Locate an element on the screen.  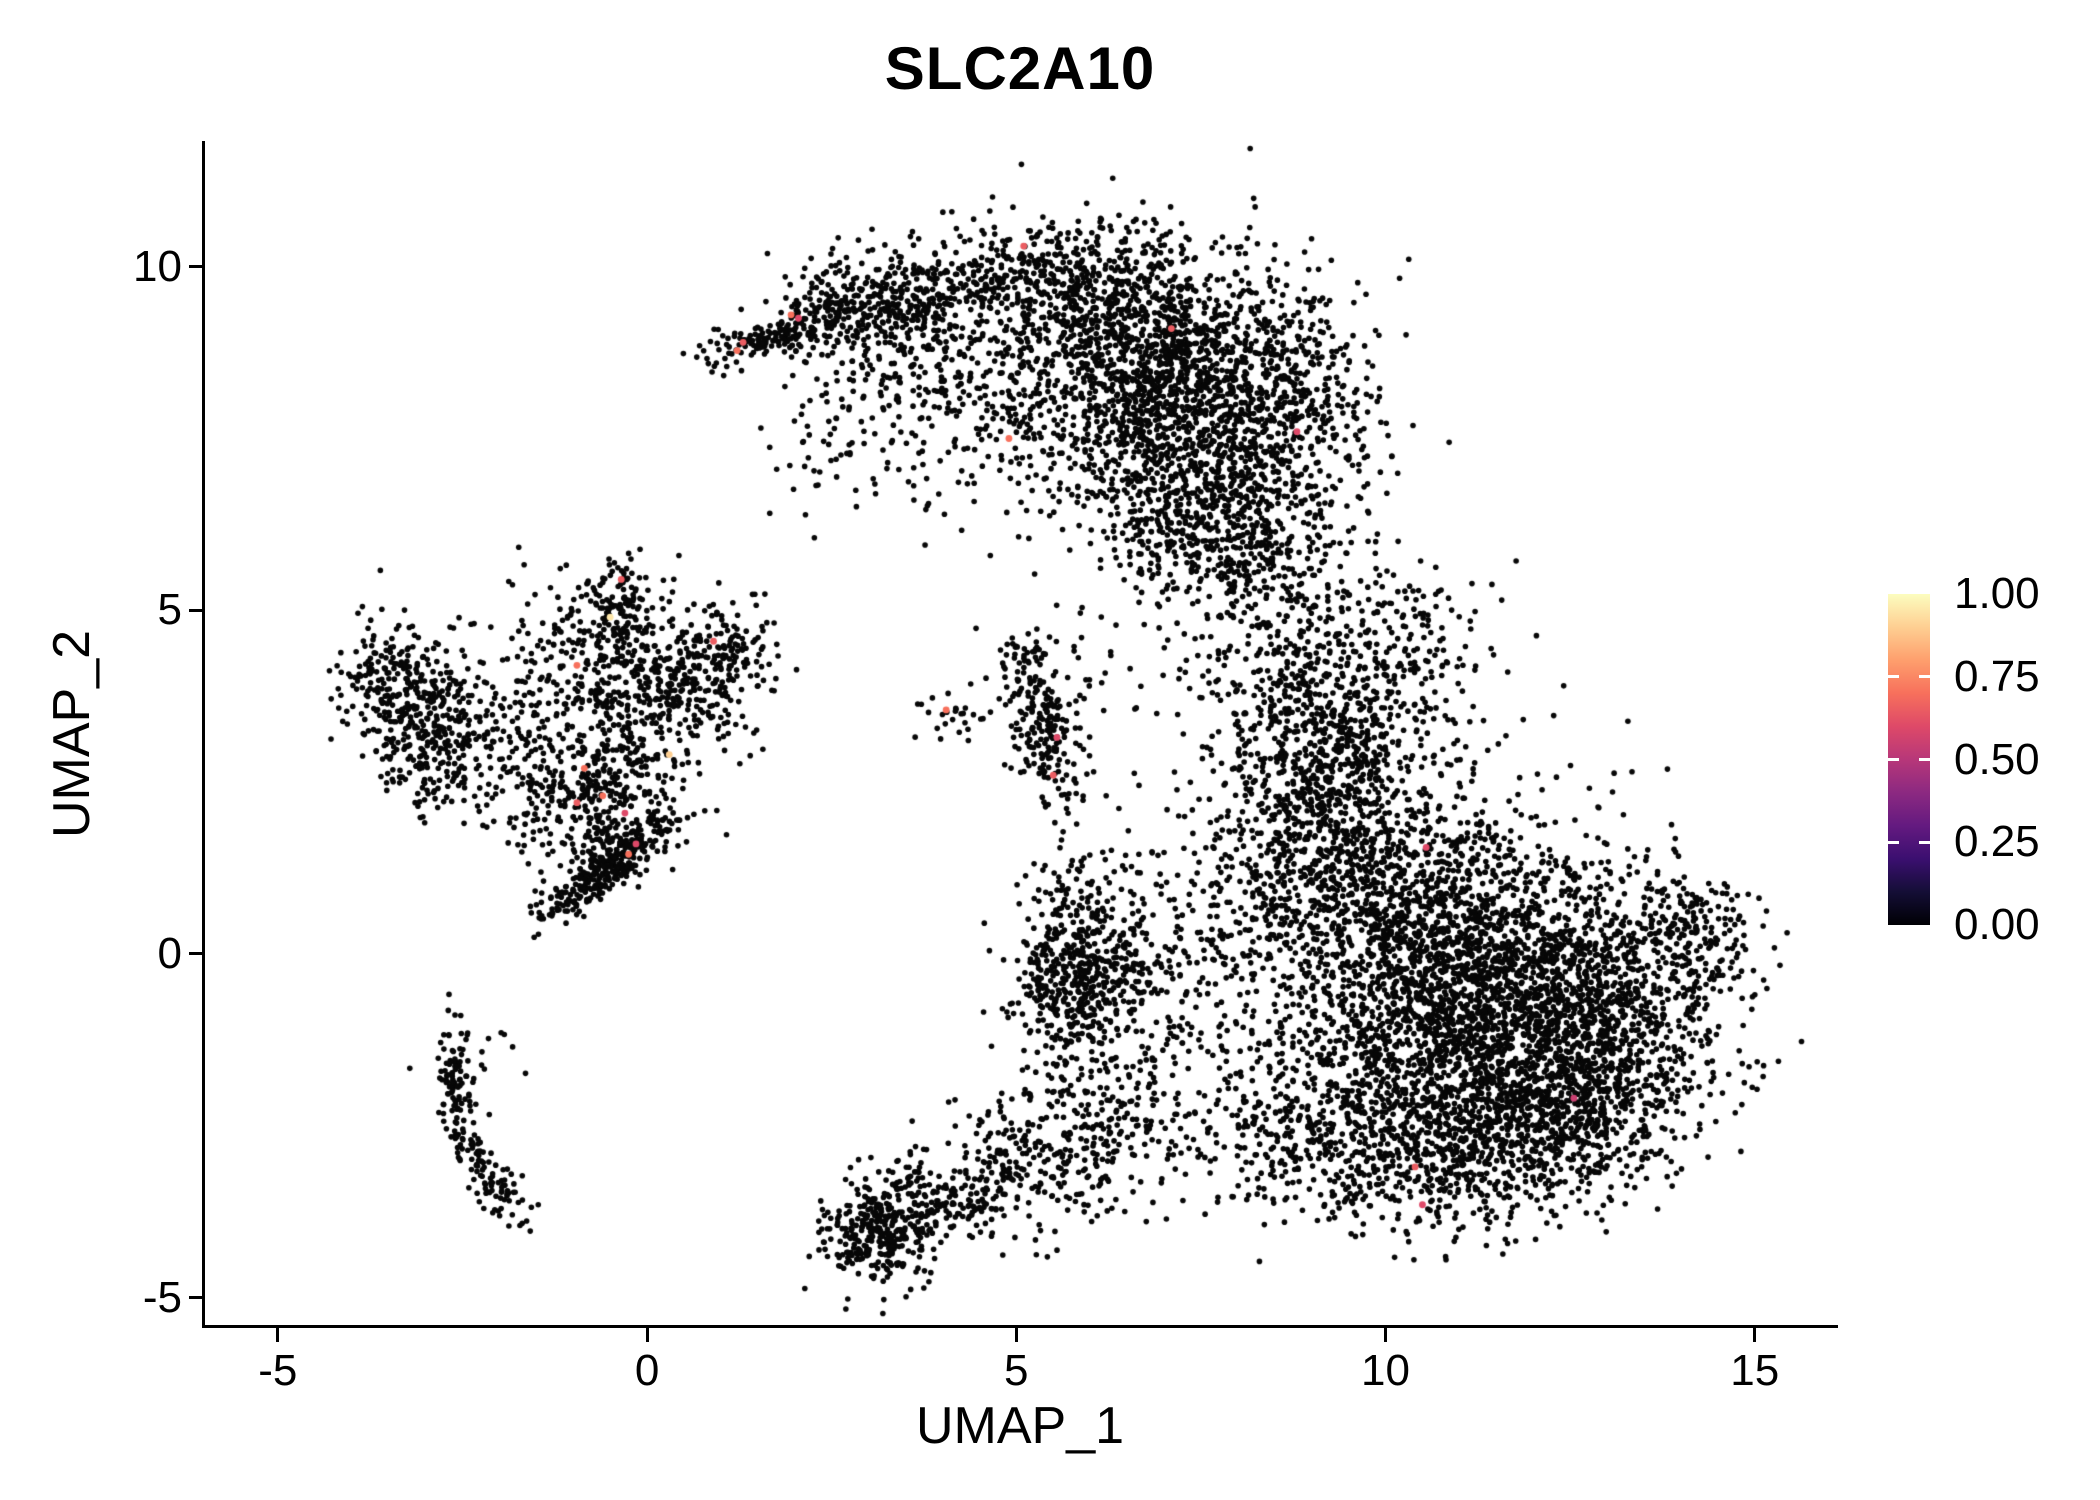
x-tick-label: 0 is located at coordinates (647, 1370).